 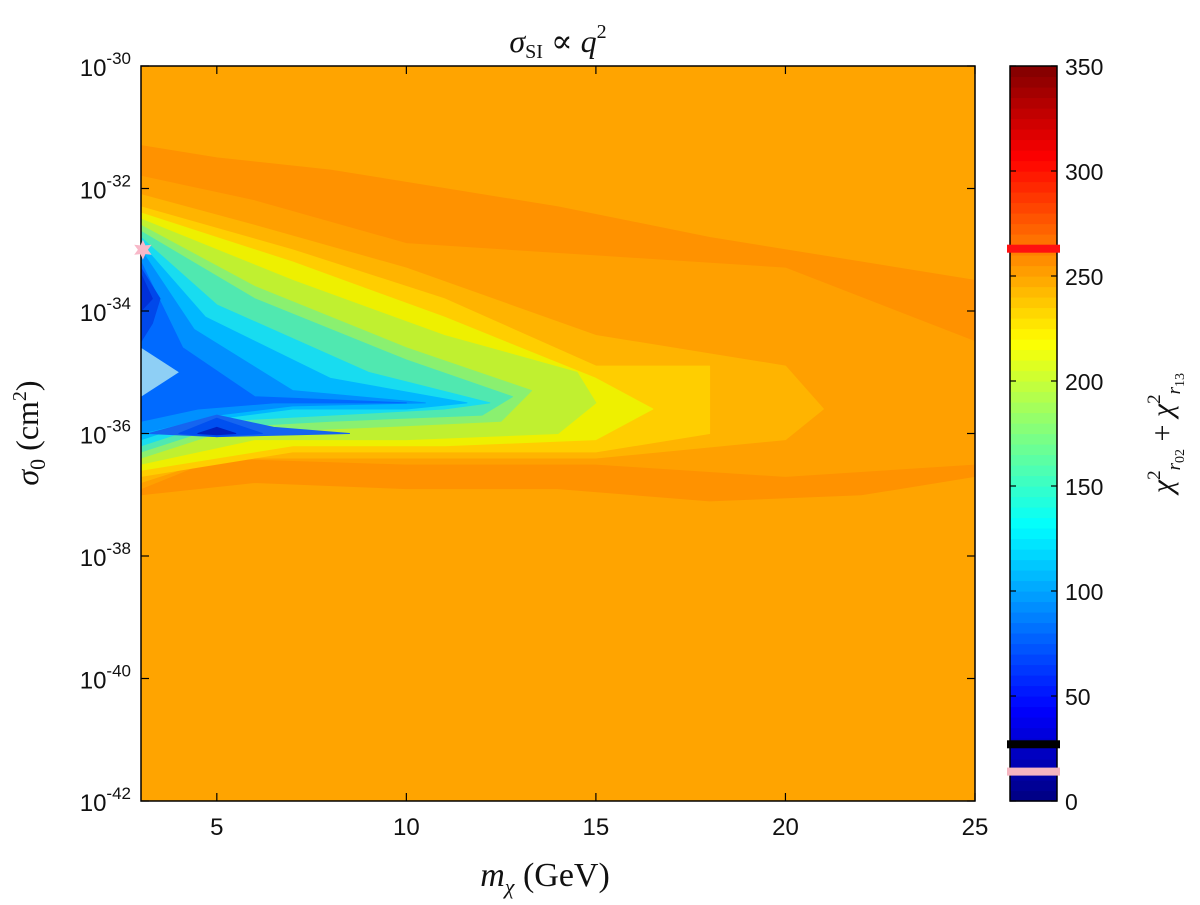 I want to click on x-tick-label: 5, so click(x=216, y=827).